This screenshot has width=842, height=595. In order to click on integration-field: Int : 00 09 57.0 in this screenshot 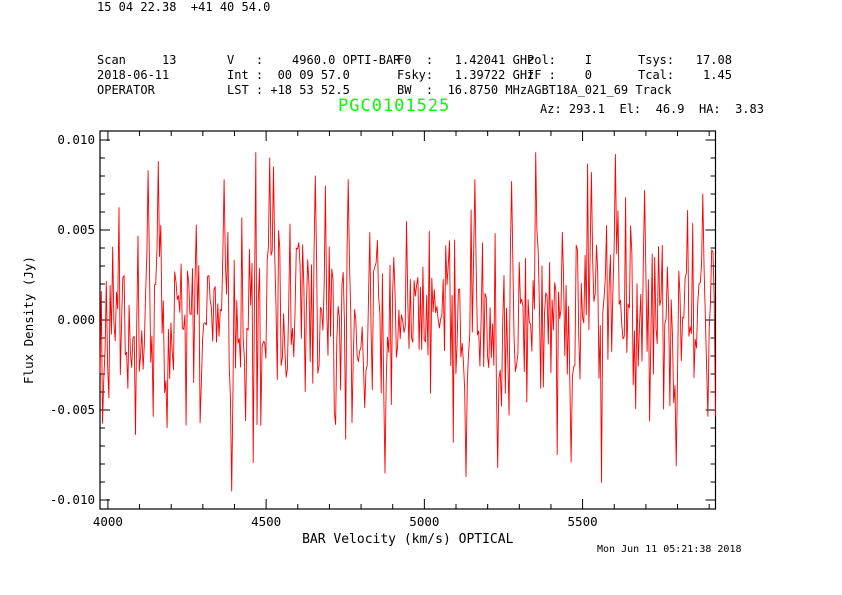, I will do `click(288, 75)`.